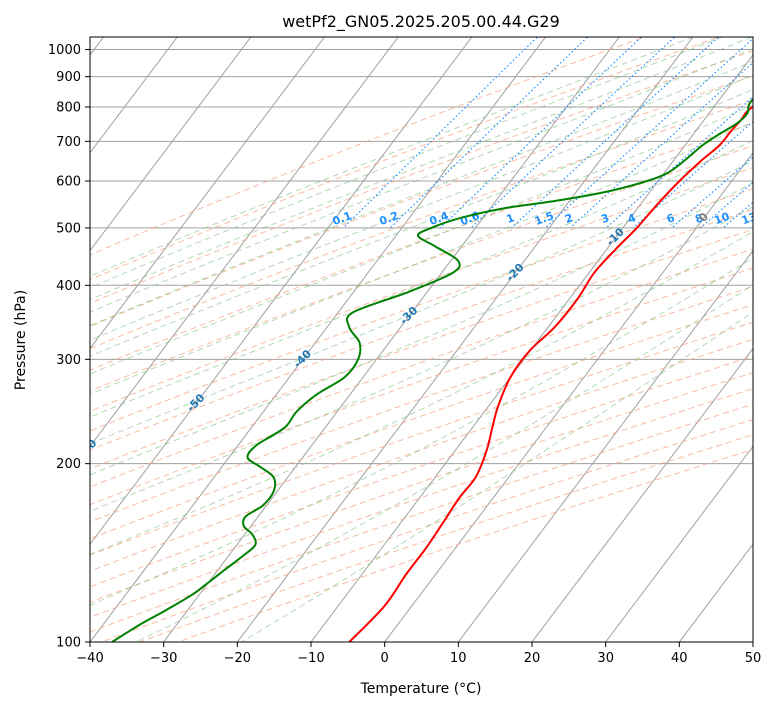  What do you see at coordinates (163, 658) in the screenshot?
I see `x-tick-label: −30` at bounding box center [163, 658].